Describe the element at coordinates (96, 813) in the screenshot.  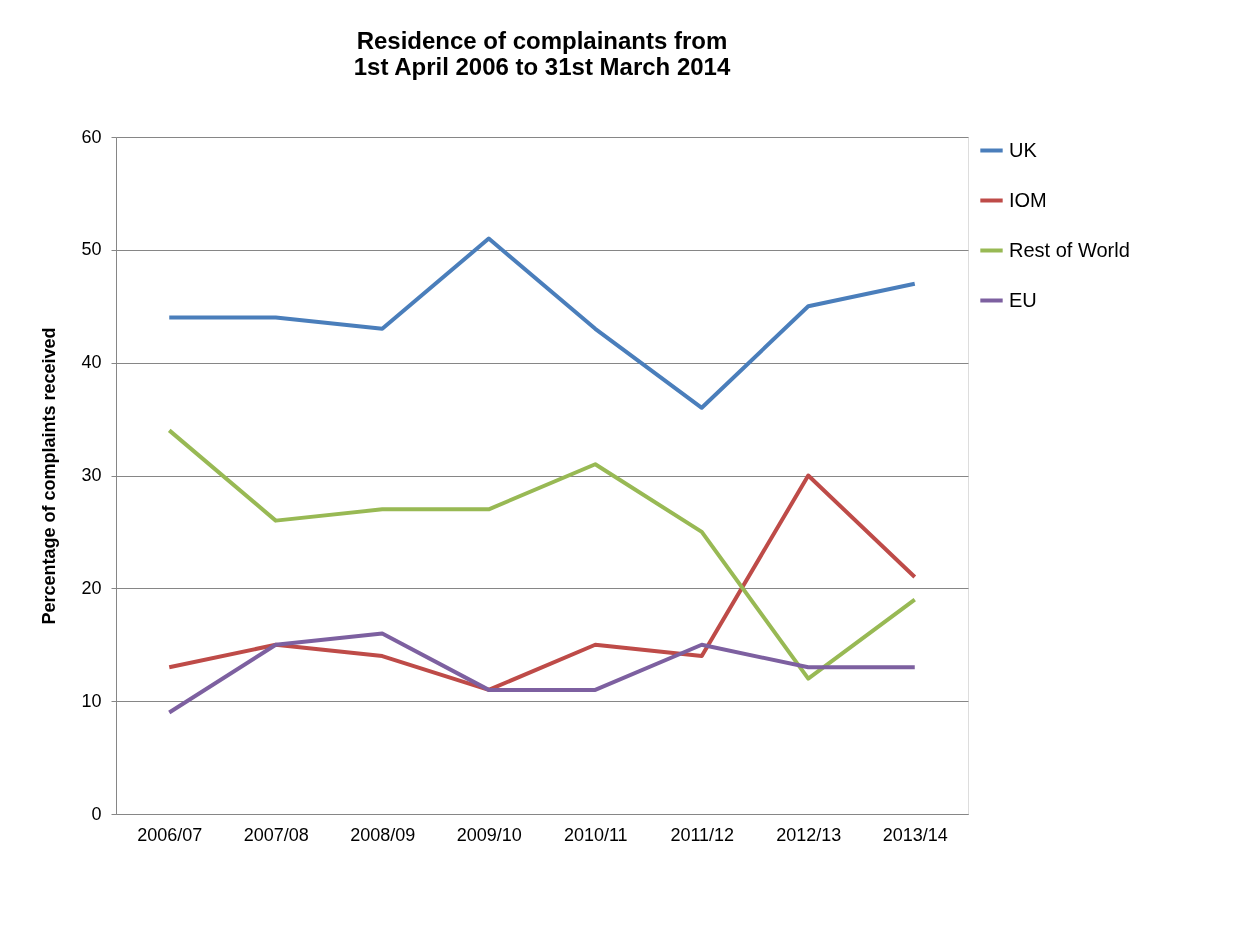
I see `y-tick-label: 0` at that location.